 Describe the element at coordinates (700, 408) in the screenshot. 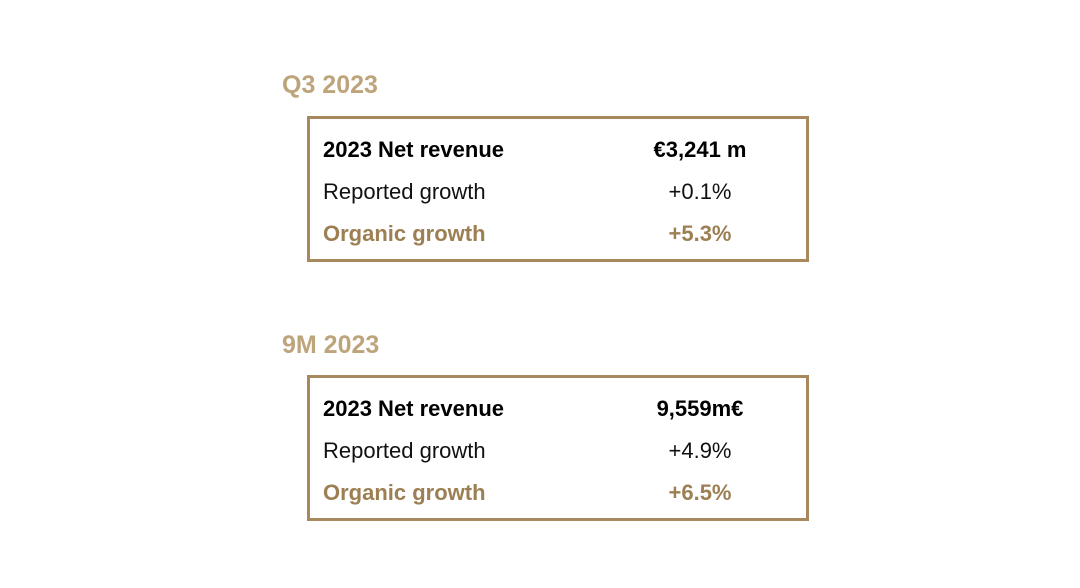

I see `row-value: 9,559m€` at that location.